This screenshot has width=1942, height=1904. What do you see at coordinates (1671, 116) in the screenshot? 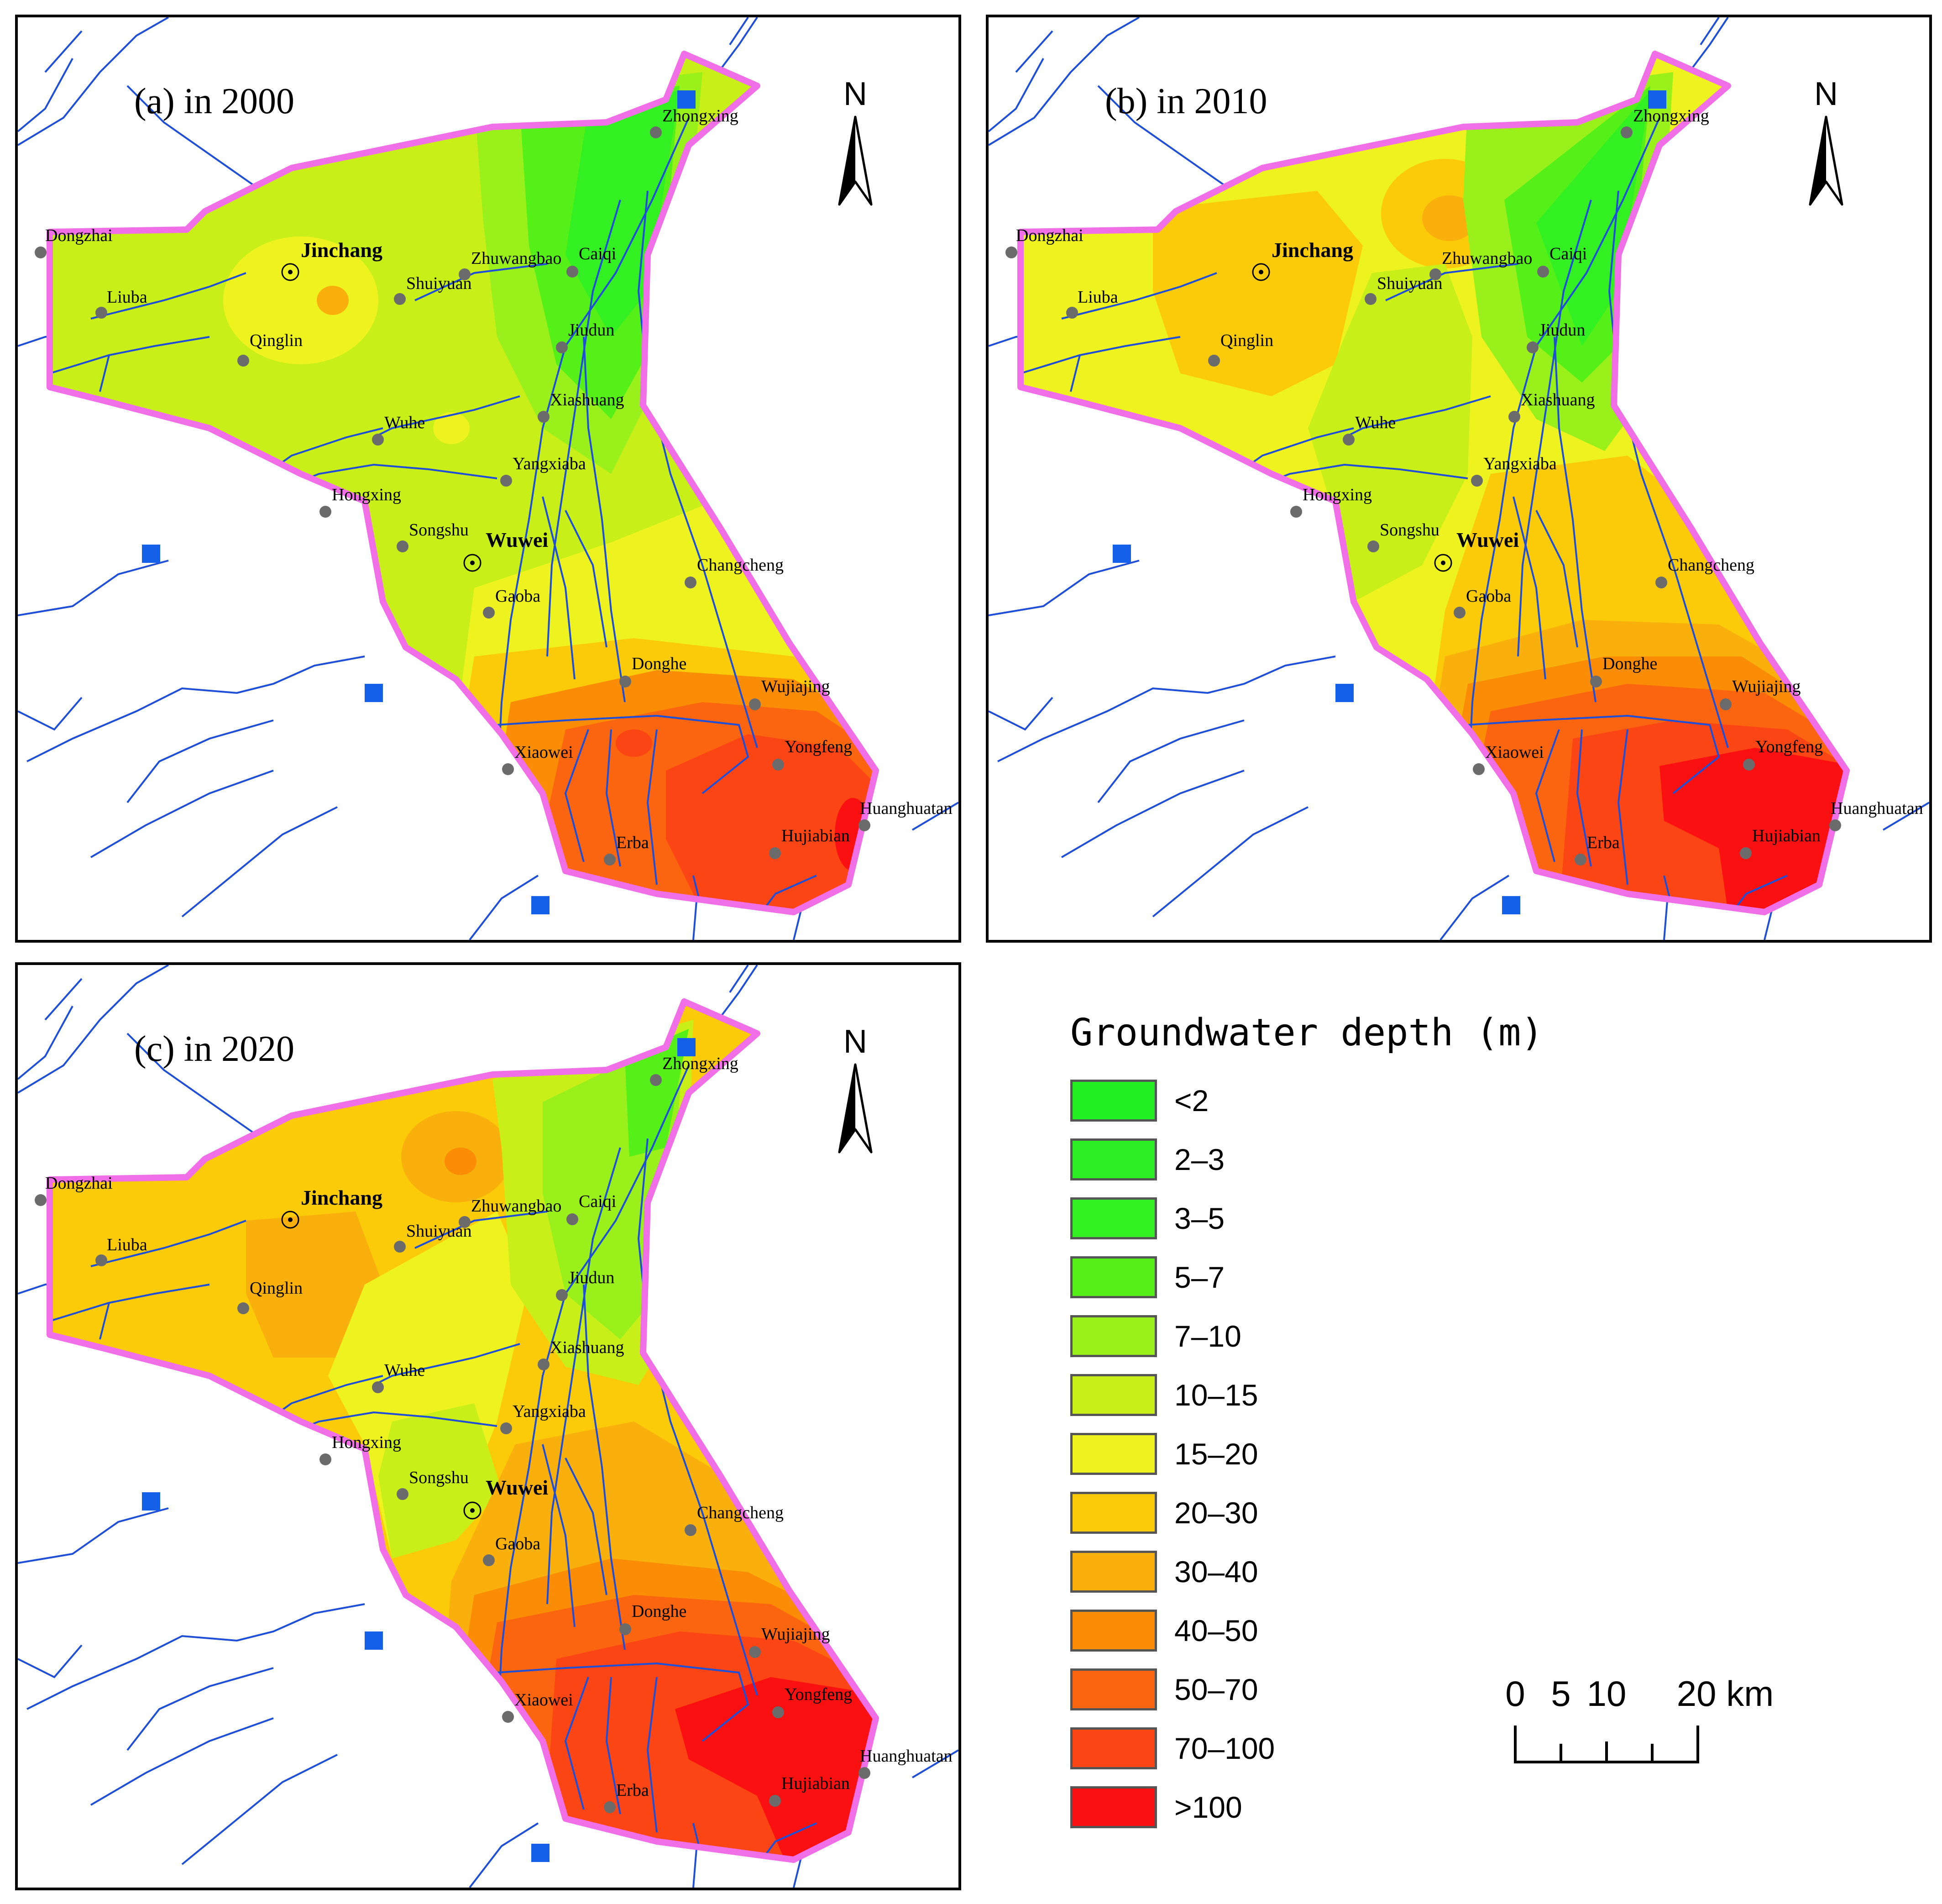
I see `site-label: Zhongxing` at bounding box center [1671, 116].